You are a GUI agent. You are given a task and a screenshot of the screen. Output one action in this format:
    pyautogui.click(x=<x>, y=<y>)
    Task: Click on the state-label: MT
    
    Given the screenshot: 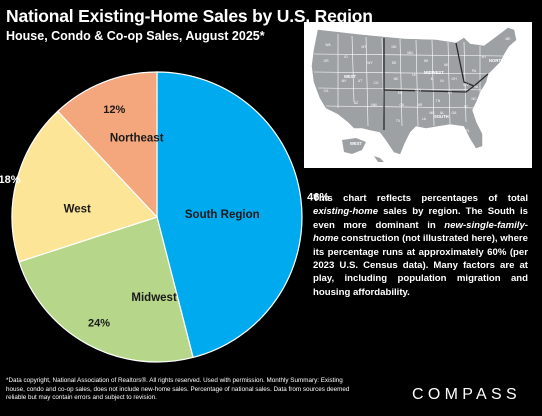 What is the action you would take?
    pyautogui.click(x=364, y=47)
    